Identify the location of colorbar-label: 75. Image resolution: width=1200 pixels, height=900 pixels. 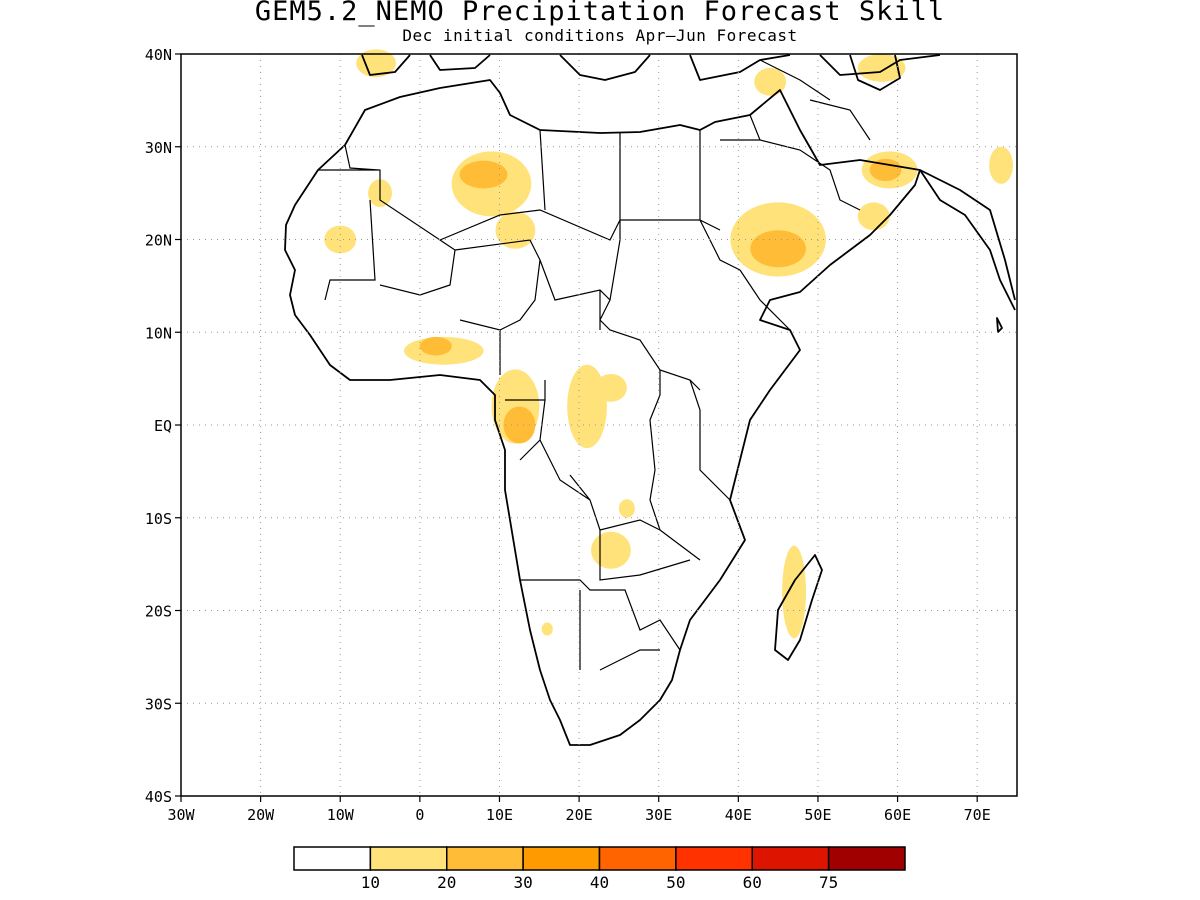
(828, 882).